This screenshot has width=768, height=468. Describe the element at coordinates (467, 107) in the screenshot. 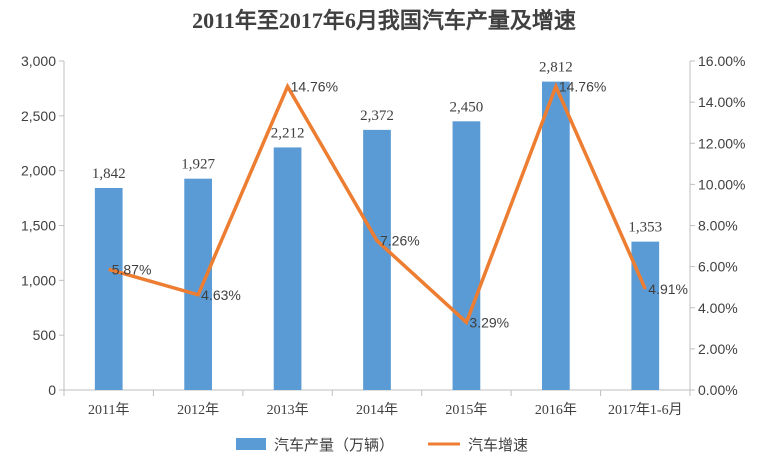

I see `bar-data-label: 2,450` at that location.